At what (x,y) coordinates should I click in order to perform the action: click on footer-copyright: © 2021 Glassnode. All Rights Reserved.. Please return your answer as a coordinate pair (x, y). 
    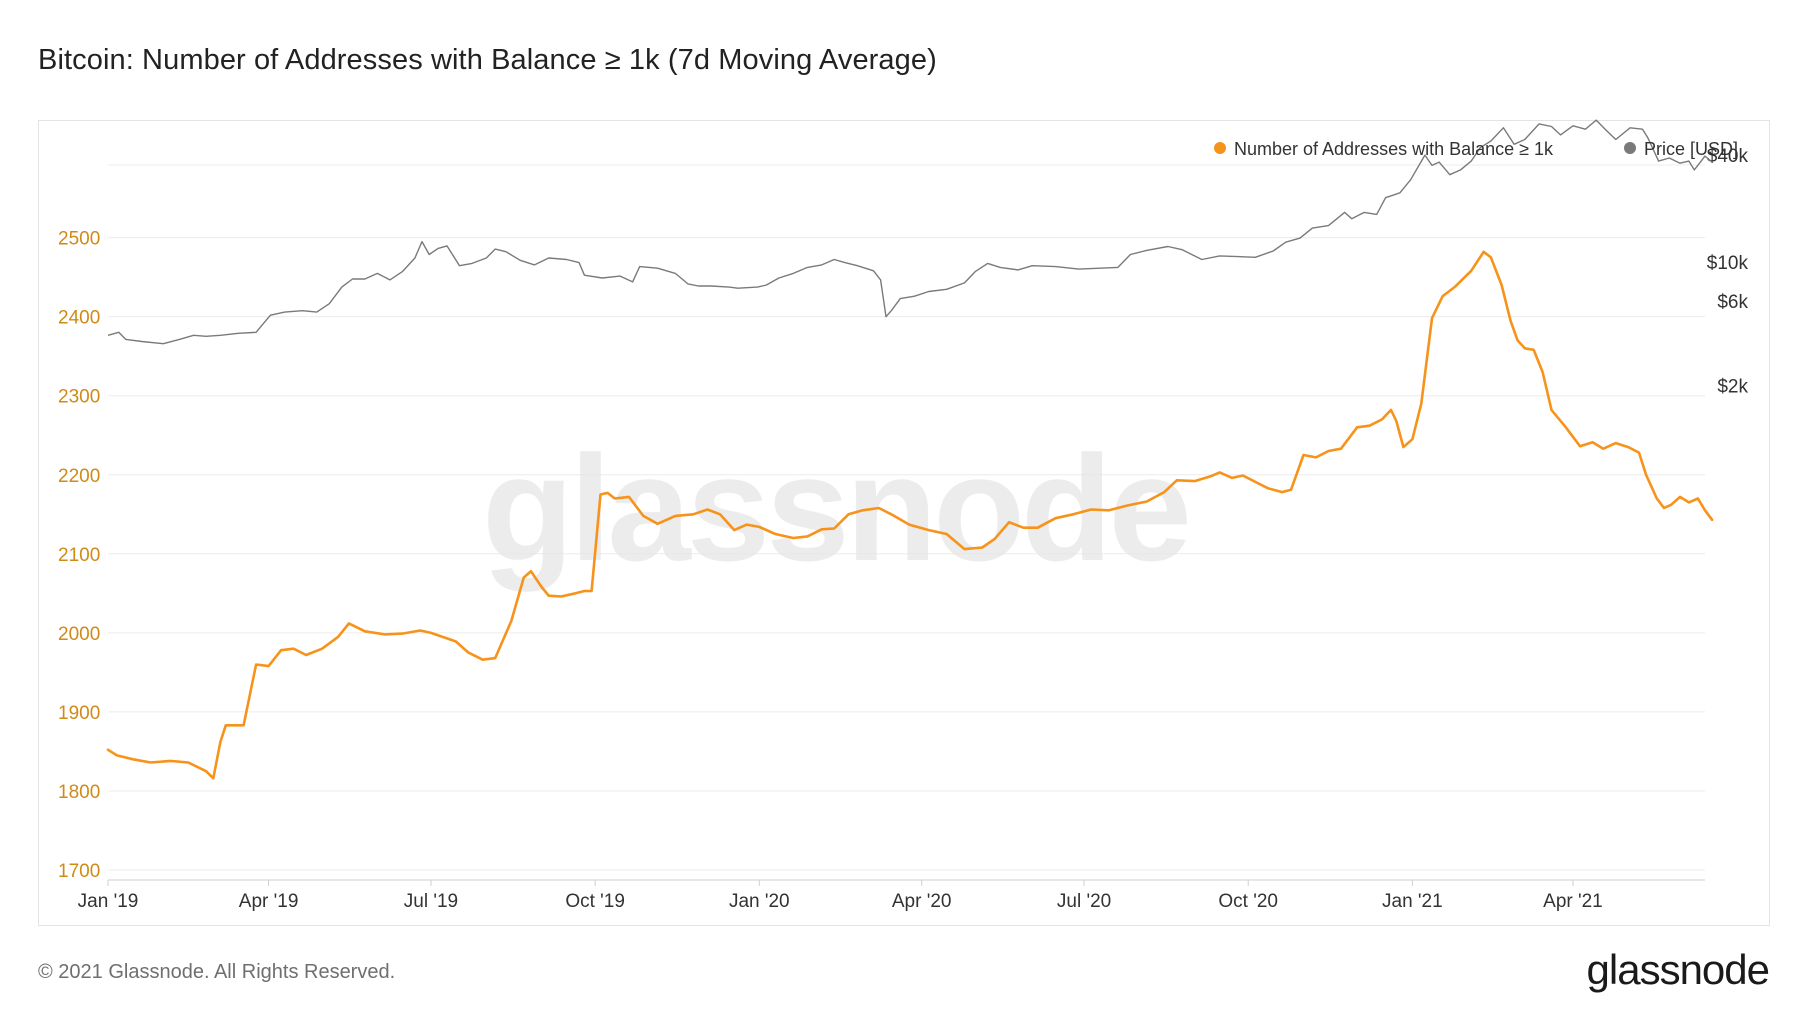
    Looking at the image, I should click on (217, 972).